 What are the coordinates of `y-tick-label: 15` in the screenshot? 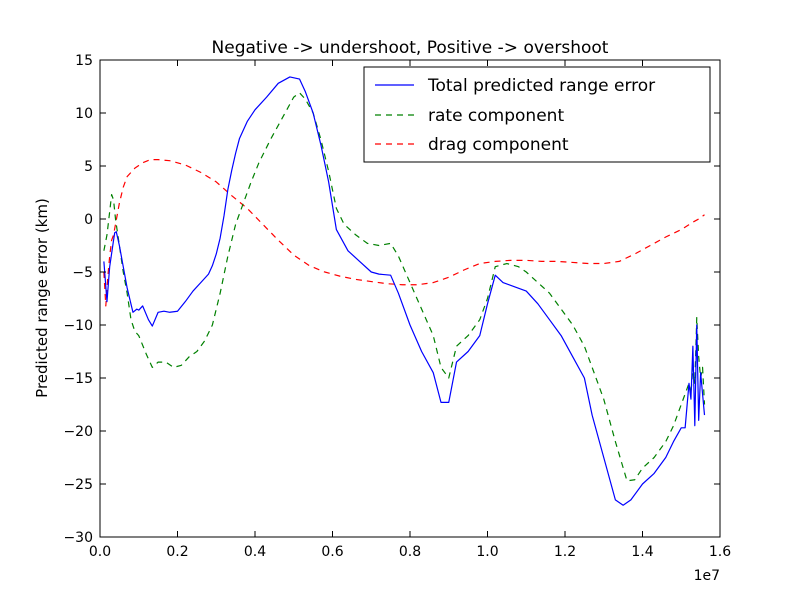 It's located at (84, 61).